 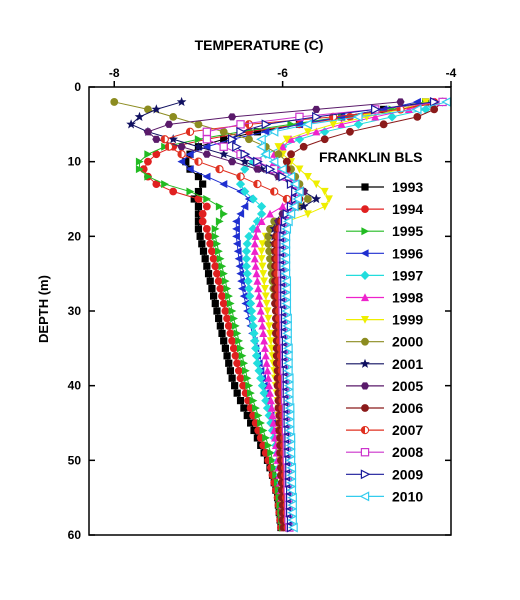 What do you see at coordinates (407, 408) in the screenshot?
I see `legend-label: 2006` at bounding box center [407, 408].